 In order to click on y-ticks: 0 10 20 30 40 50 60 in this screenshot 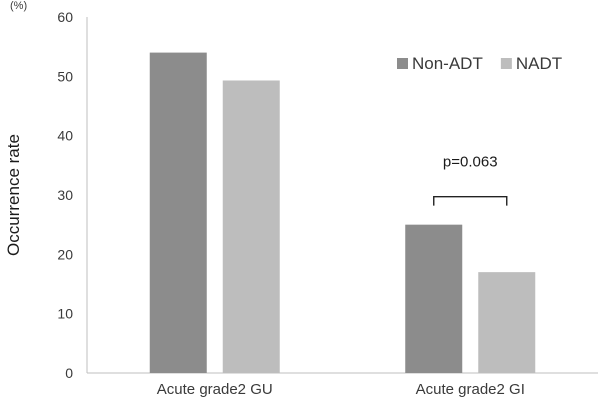, I will do `click(65, 195)`.